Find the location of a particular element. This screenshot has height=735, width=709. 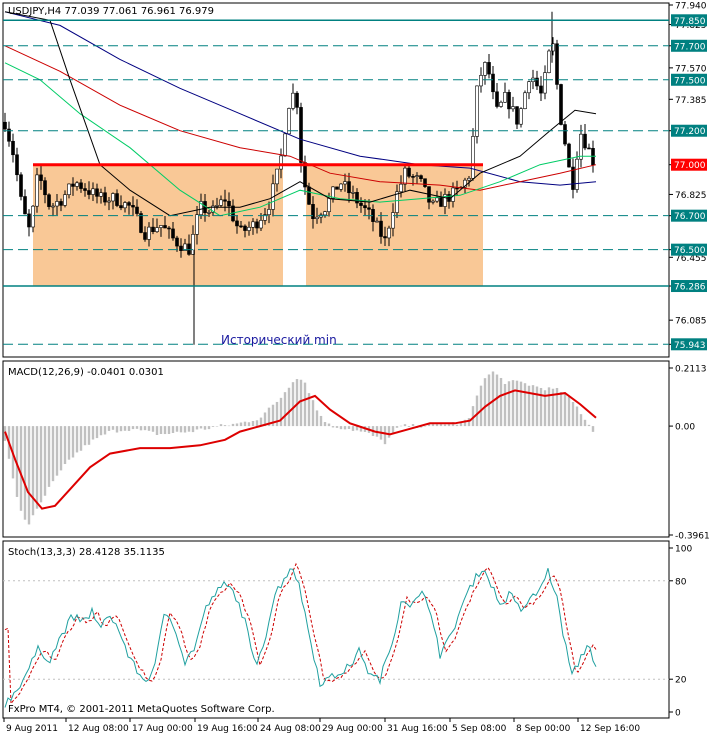

price-tick-label: 76.085 is located at coordinates (691, 322).